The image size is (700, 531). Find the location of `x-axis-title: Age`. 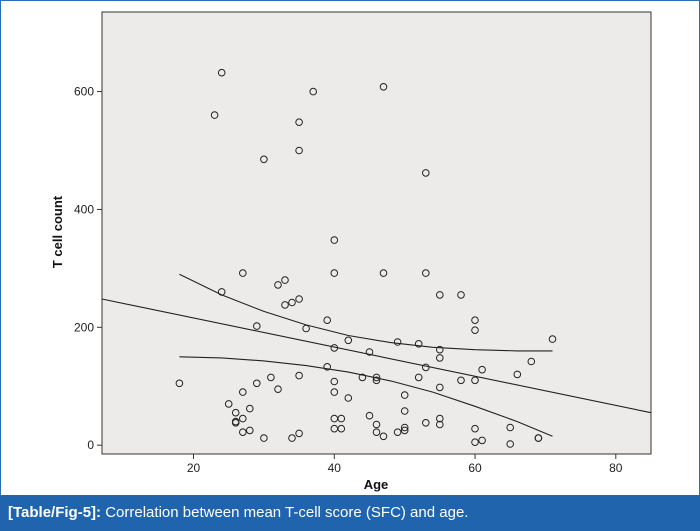

x-axis-title: Age is located at coordinates (376, 484).